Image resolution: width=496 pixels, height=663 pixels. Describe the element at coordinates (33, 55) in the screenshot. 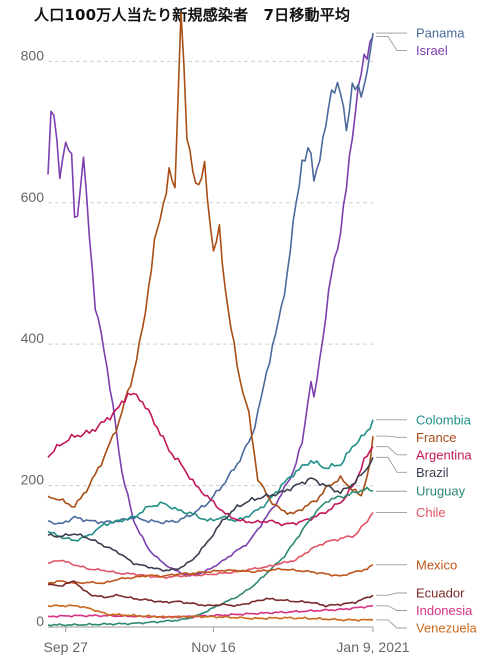

I see `y-tick-label-800: 800` at that location.